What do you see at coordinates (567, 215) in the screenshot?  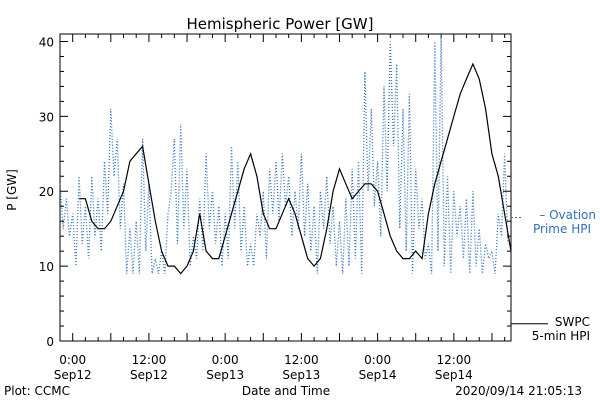 I see `legend-label-ovation-line1: – Ovation` at bounding box center [567, 215].